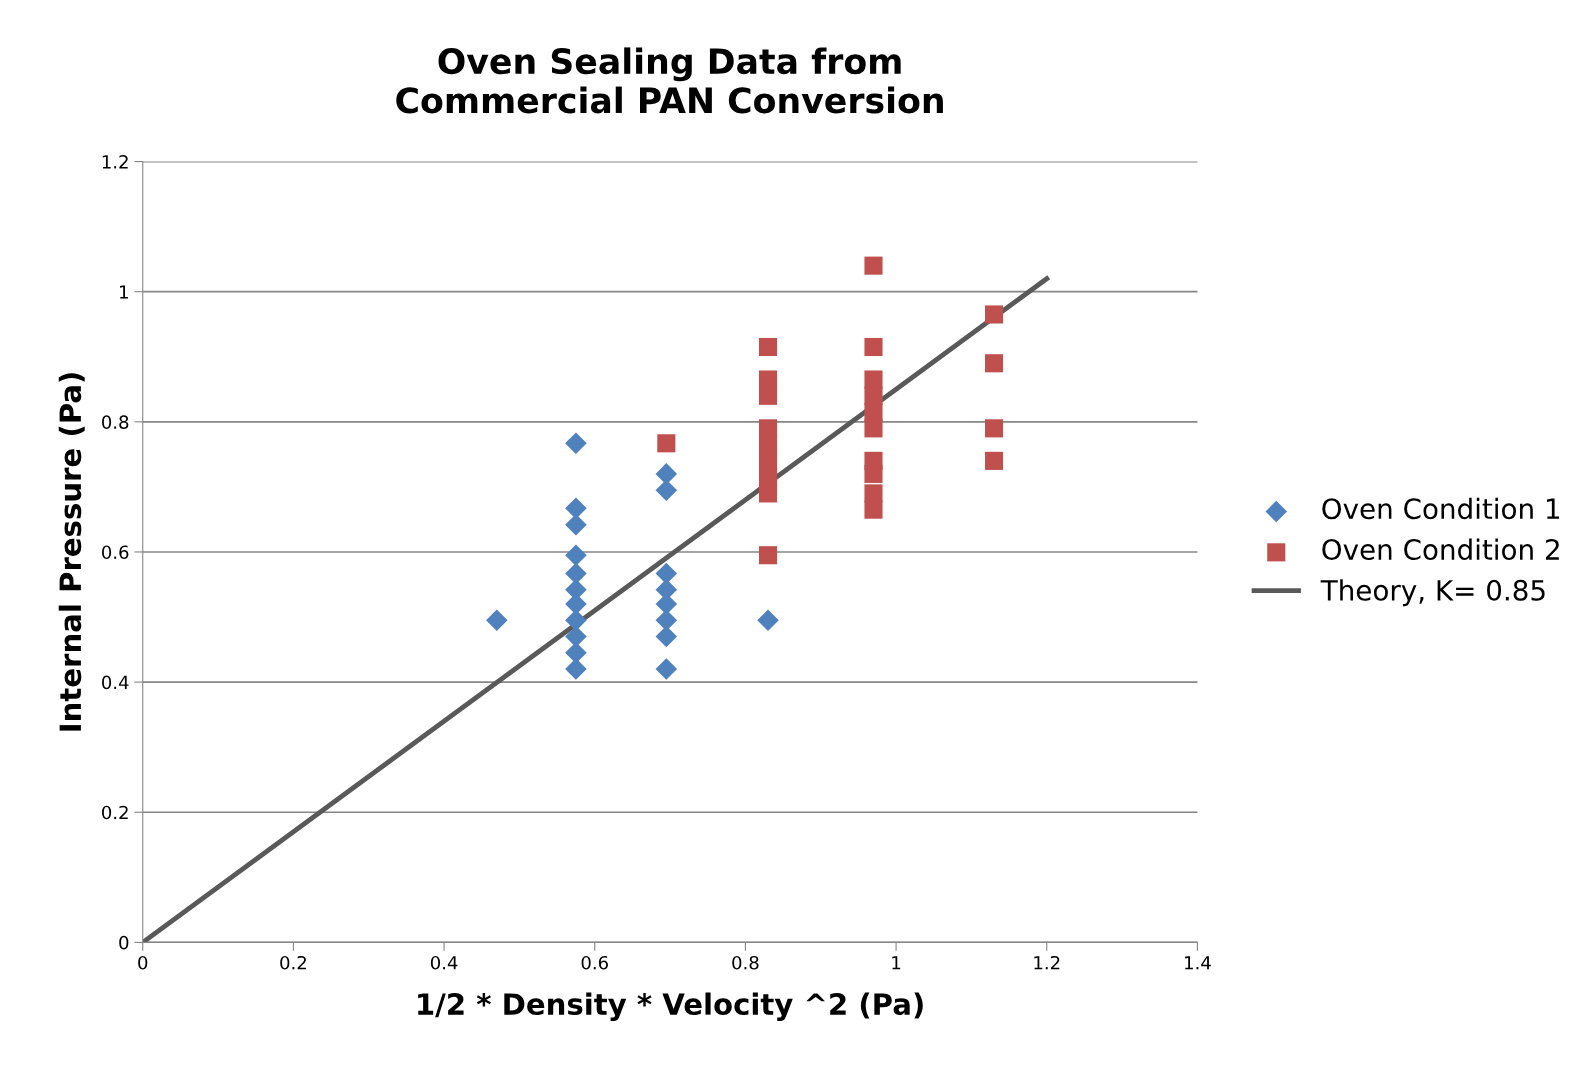 Image resolution: width=1586 pixels, height=1077 pixels. I want to click on chart-title: Oven Sealing Data from Commercial PAN Conversion, so click(669, 80).